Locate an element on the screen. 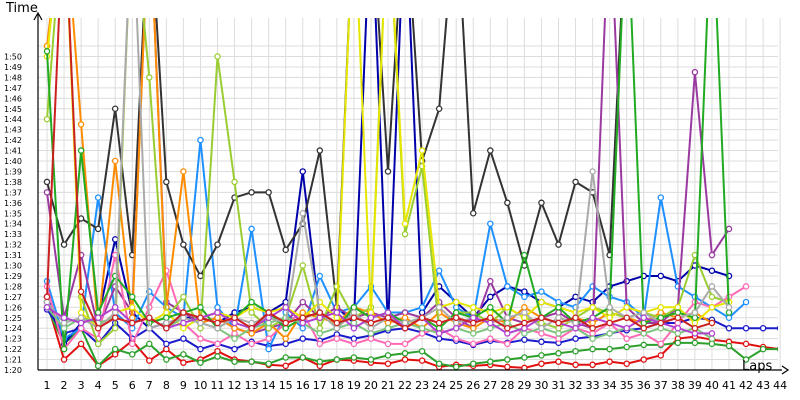 This screenshot has height=400, width=800. y-tick-label: 1:22 is located at coordinates (13, 349).